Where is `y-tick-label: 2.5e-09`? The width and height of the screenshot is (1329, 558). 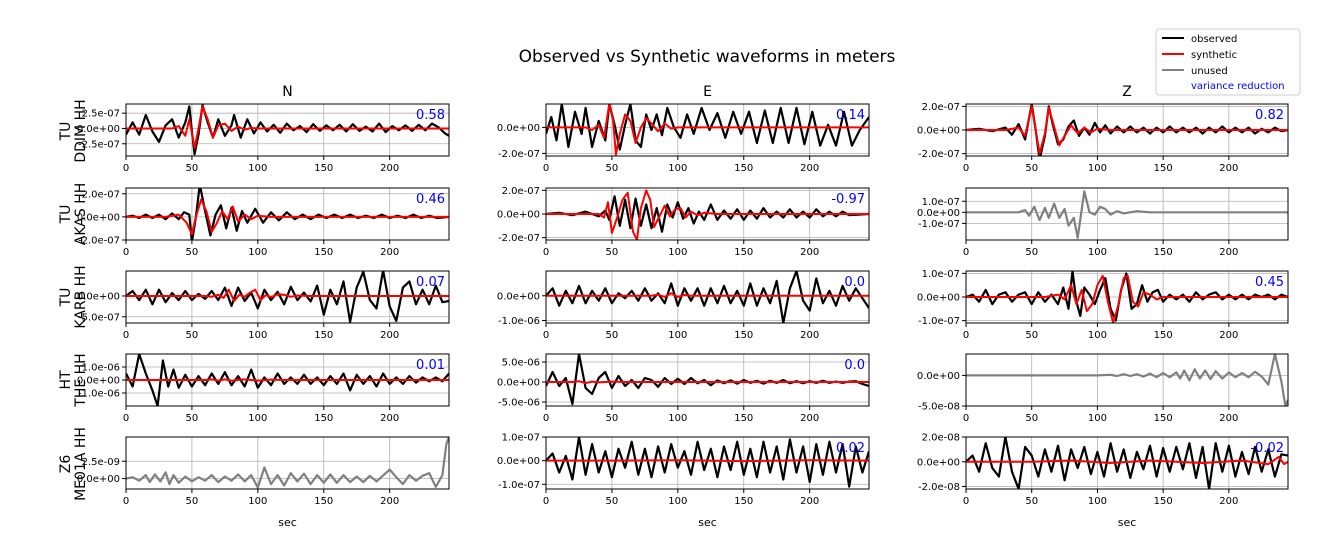 y-tick-label: 2.5e-09 is located at coordinates (101, 462).